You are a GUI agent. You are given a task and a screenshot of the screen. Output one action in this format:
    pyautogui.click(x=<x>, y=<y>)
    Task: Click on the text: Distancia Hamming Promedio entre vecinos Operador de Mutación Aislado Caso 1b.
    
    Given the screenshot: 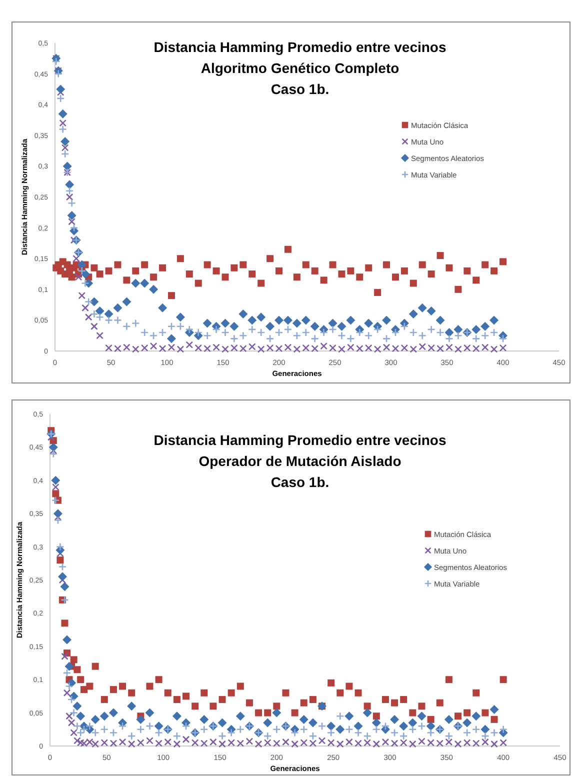 What is the action you would take?
    pyautogui.click(x=300, y=461)
    